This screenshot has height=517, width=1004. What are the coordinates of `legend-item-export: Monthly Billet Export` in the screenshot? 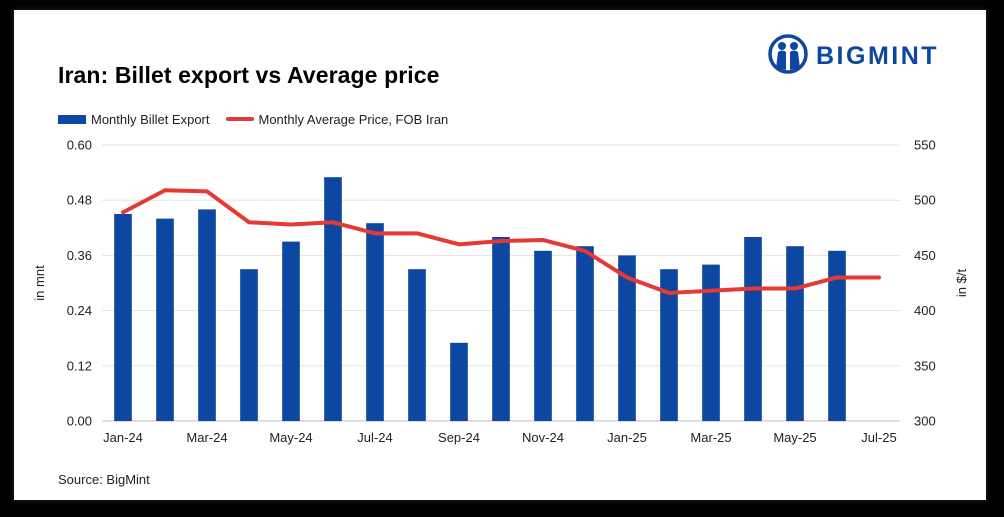 It's located at (134, 119).